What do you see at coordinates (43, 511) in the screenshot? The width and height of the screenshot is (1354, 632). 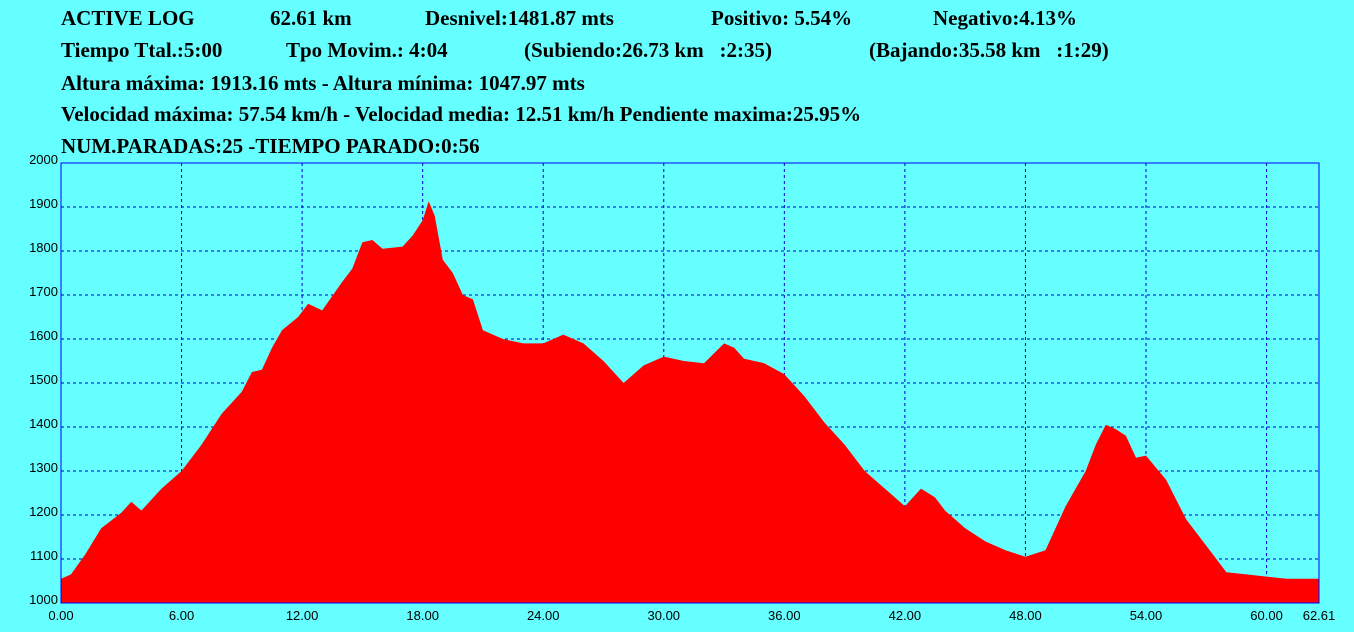 I see `y-tick-label: 1200` at bounding box center [43, 511].